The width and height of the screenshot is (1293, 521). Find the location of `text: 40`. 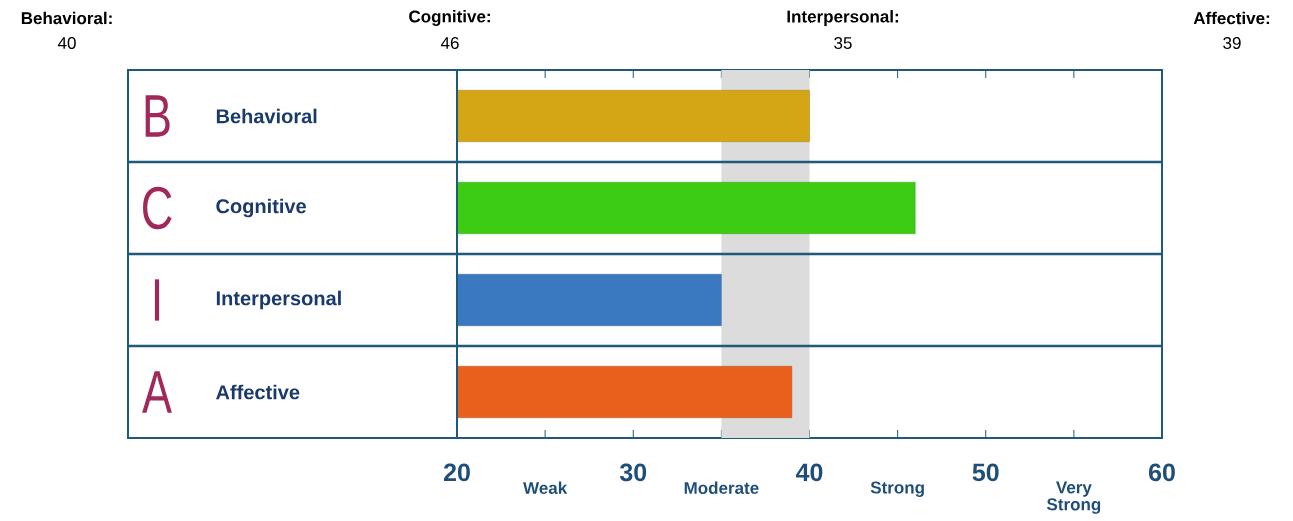

text: 40 is located at coordinates (66, 43).